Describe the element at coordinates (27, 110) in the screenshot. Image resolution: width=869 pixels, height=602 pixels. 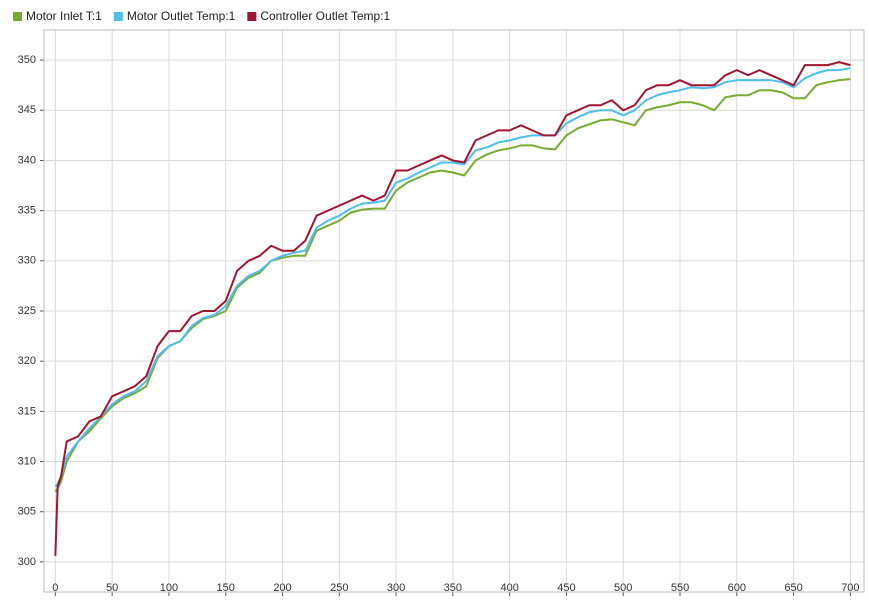
I see `y-tick-label: 345` at that location.